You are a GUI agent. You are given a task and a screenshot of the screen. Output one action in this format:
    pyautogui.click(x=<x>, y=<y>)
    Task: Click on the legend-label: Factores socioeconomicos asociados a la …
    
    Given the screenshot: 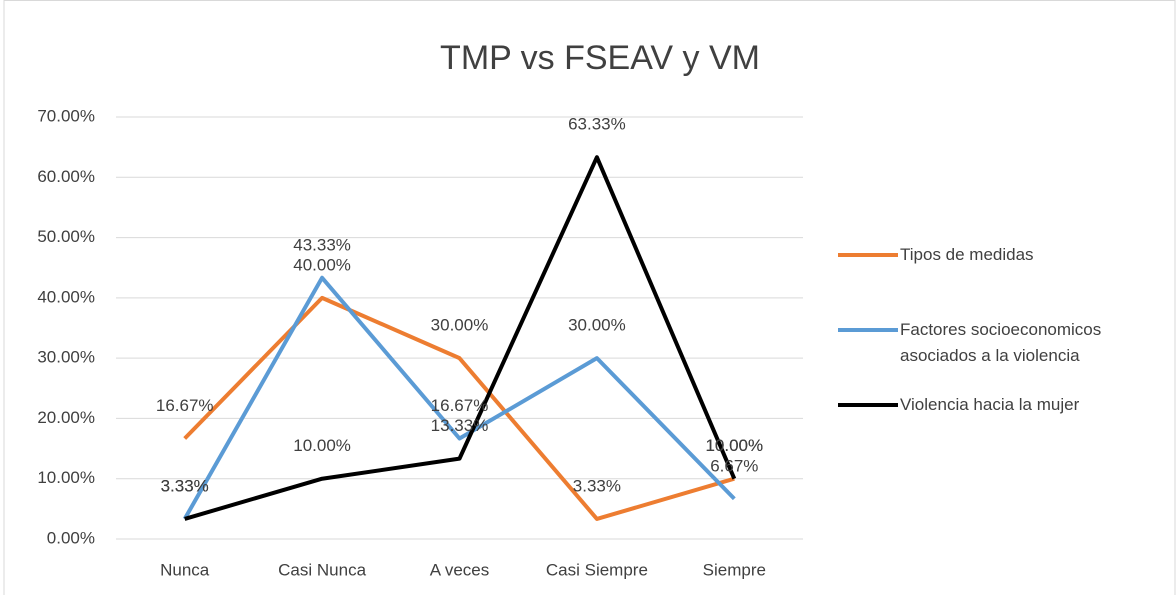 What is the action you would take?
    pyautogui.click(x=1001, y=342)
    